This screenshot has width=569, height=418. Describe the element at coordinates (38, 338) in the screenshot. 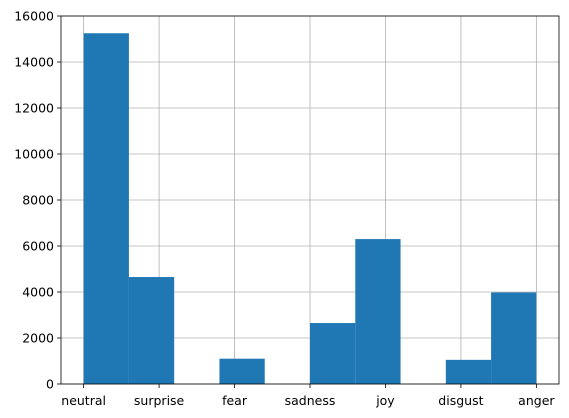

I see `y-tick-label: 2000` at that location.